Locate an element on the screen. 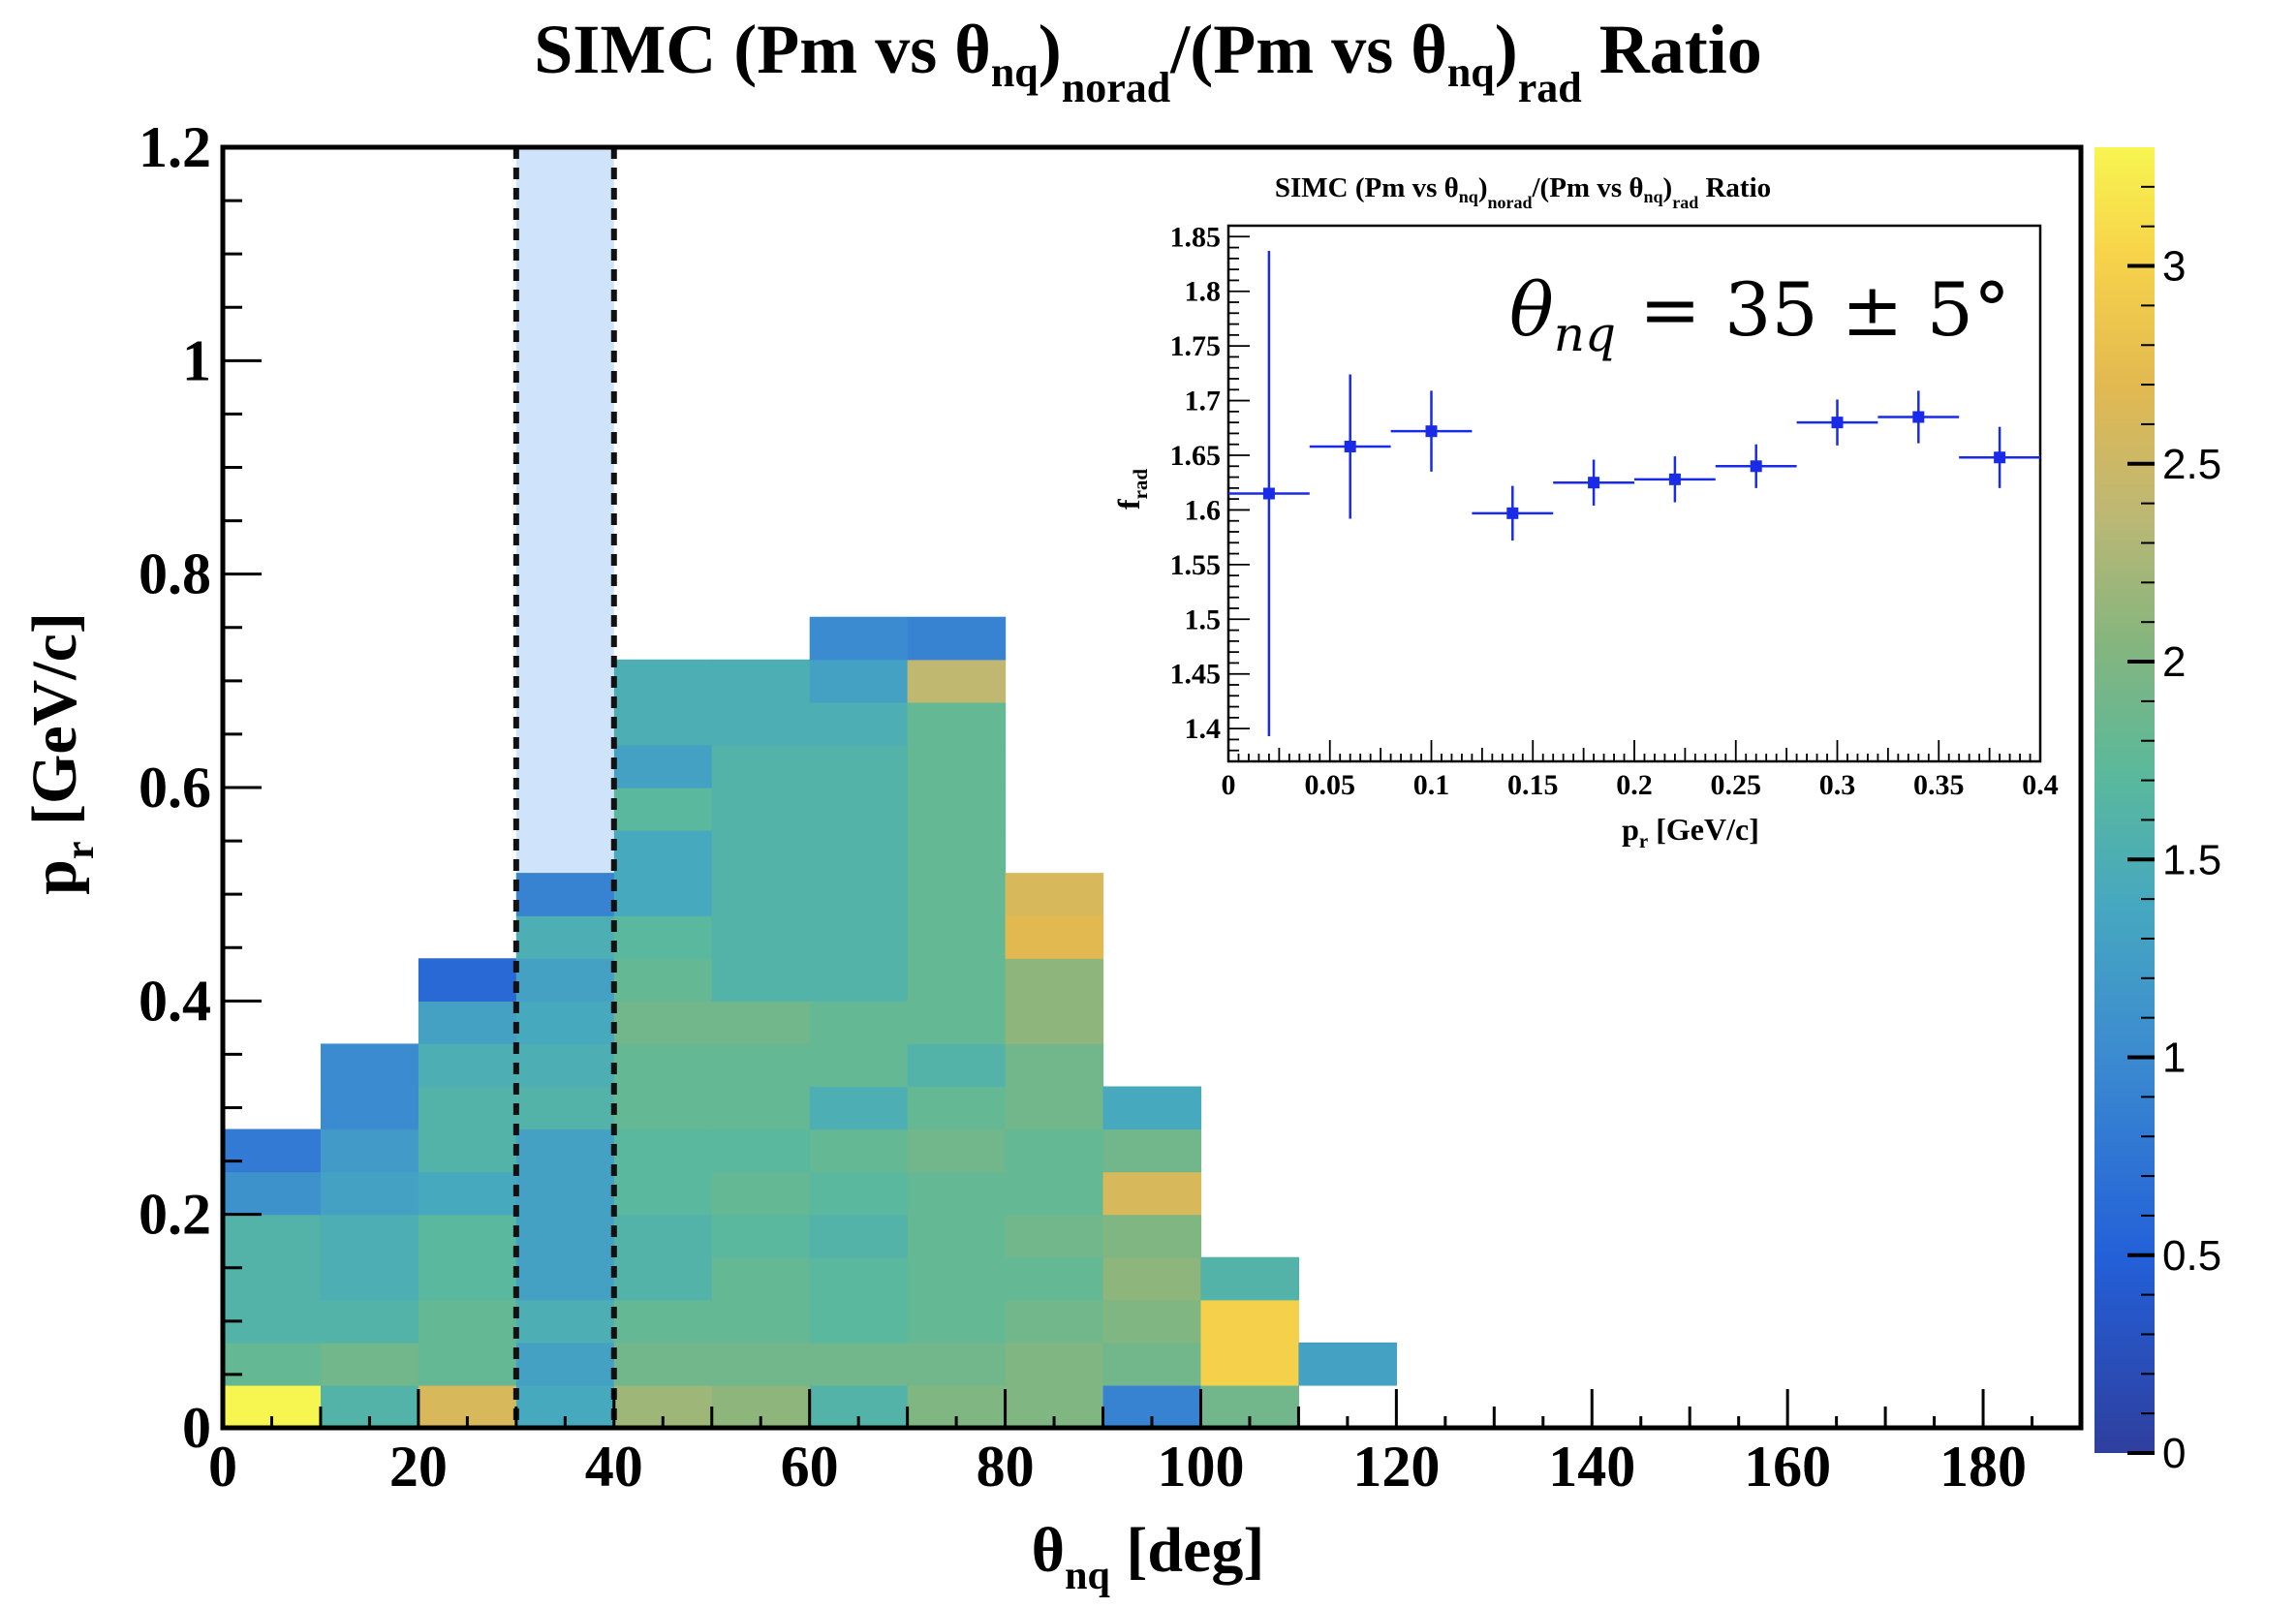 The height and width of the screenshot is (1608, 2296). main-title-part: nq is located at coordinates (1471, 72).